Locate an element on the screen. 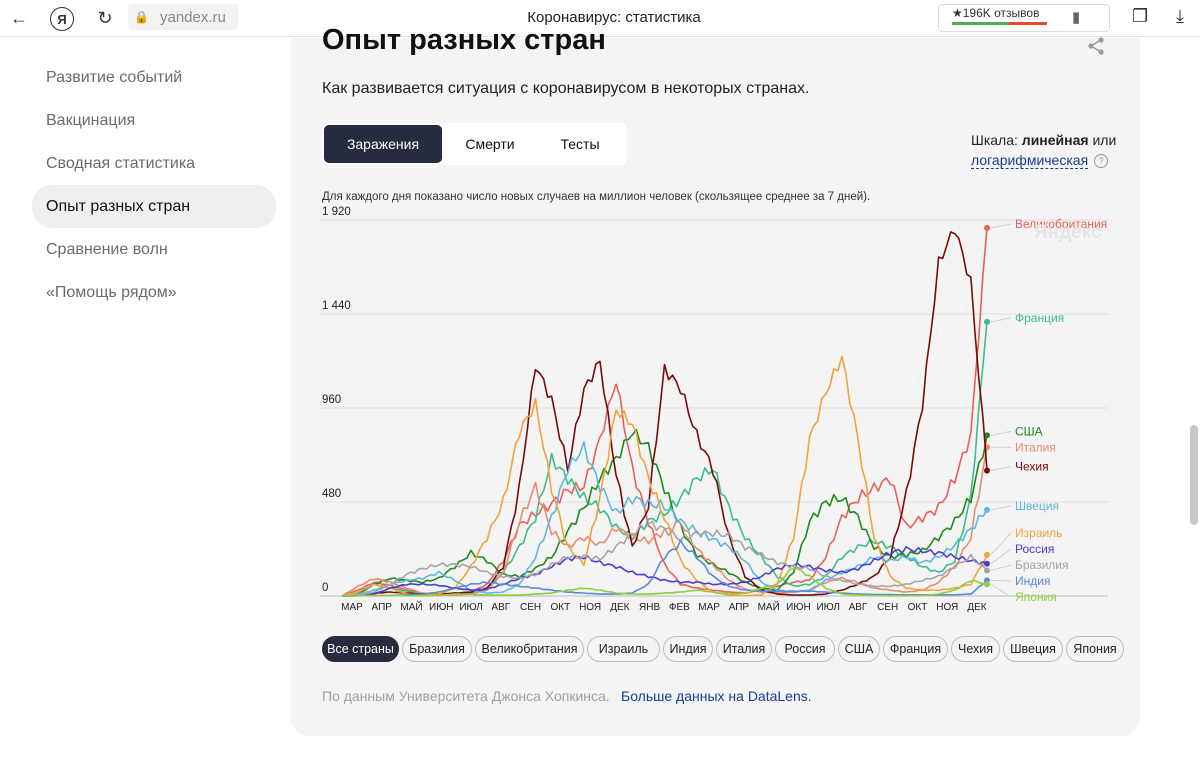  yandex-logo-icon: Я is located at coordinates (62, 19).